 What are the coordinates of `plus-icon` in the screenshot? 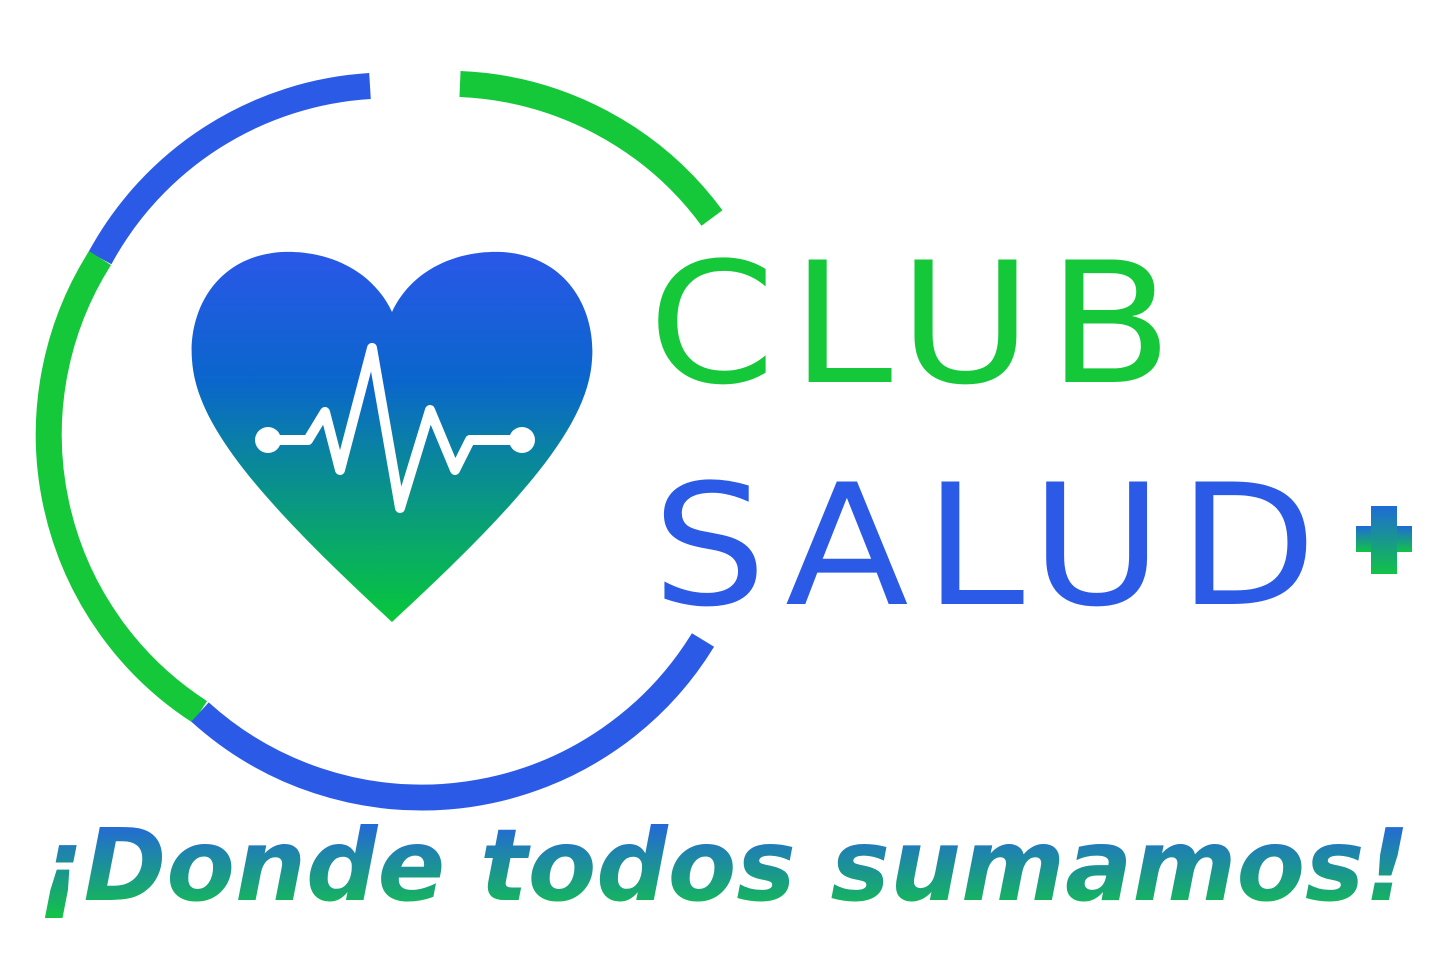 It's located at (1384, 540).